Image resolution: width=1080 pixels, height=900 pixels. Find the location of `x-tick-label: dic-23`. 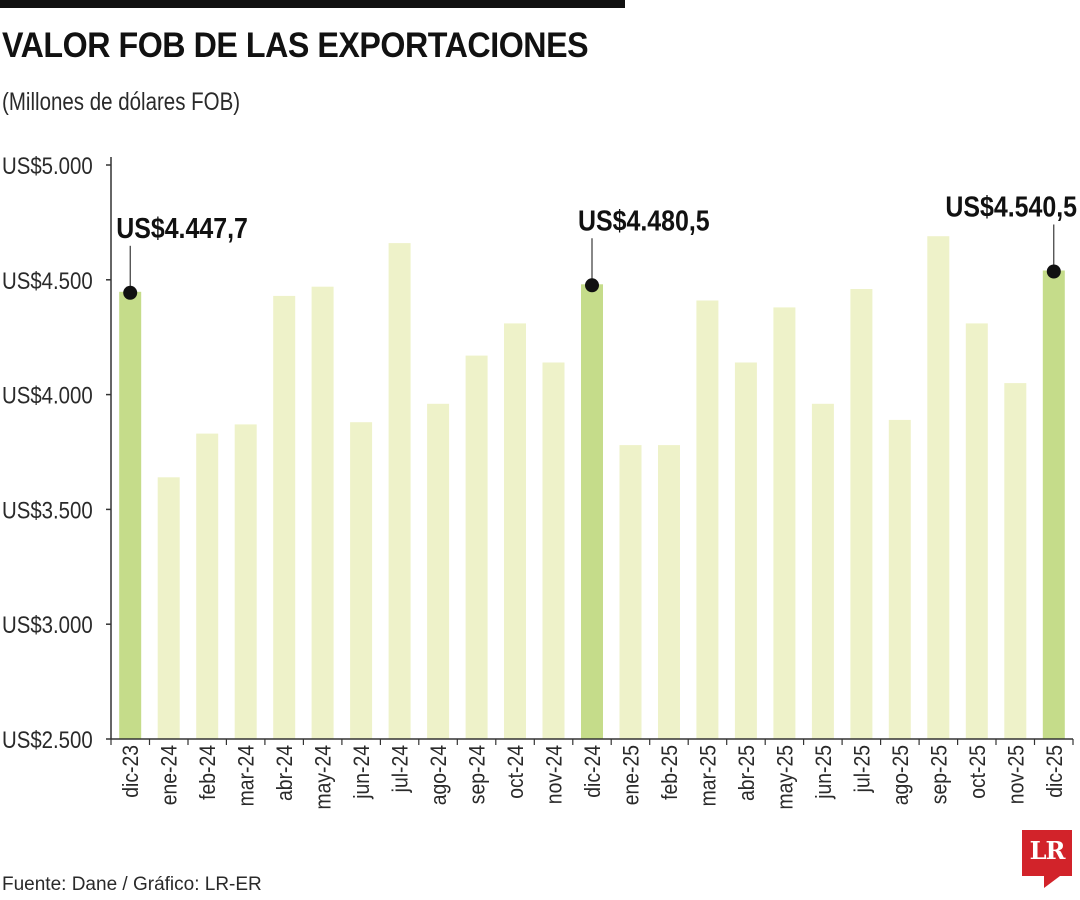

x-tick-label: dic-23 is located at coordinates (131, 771).